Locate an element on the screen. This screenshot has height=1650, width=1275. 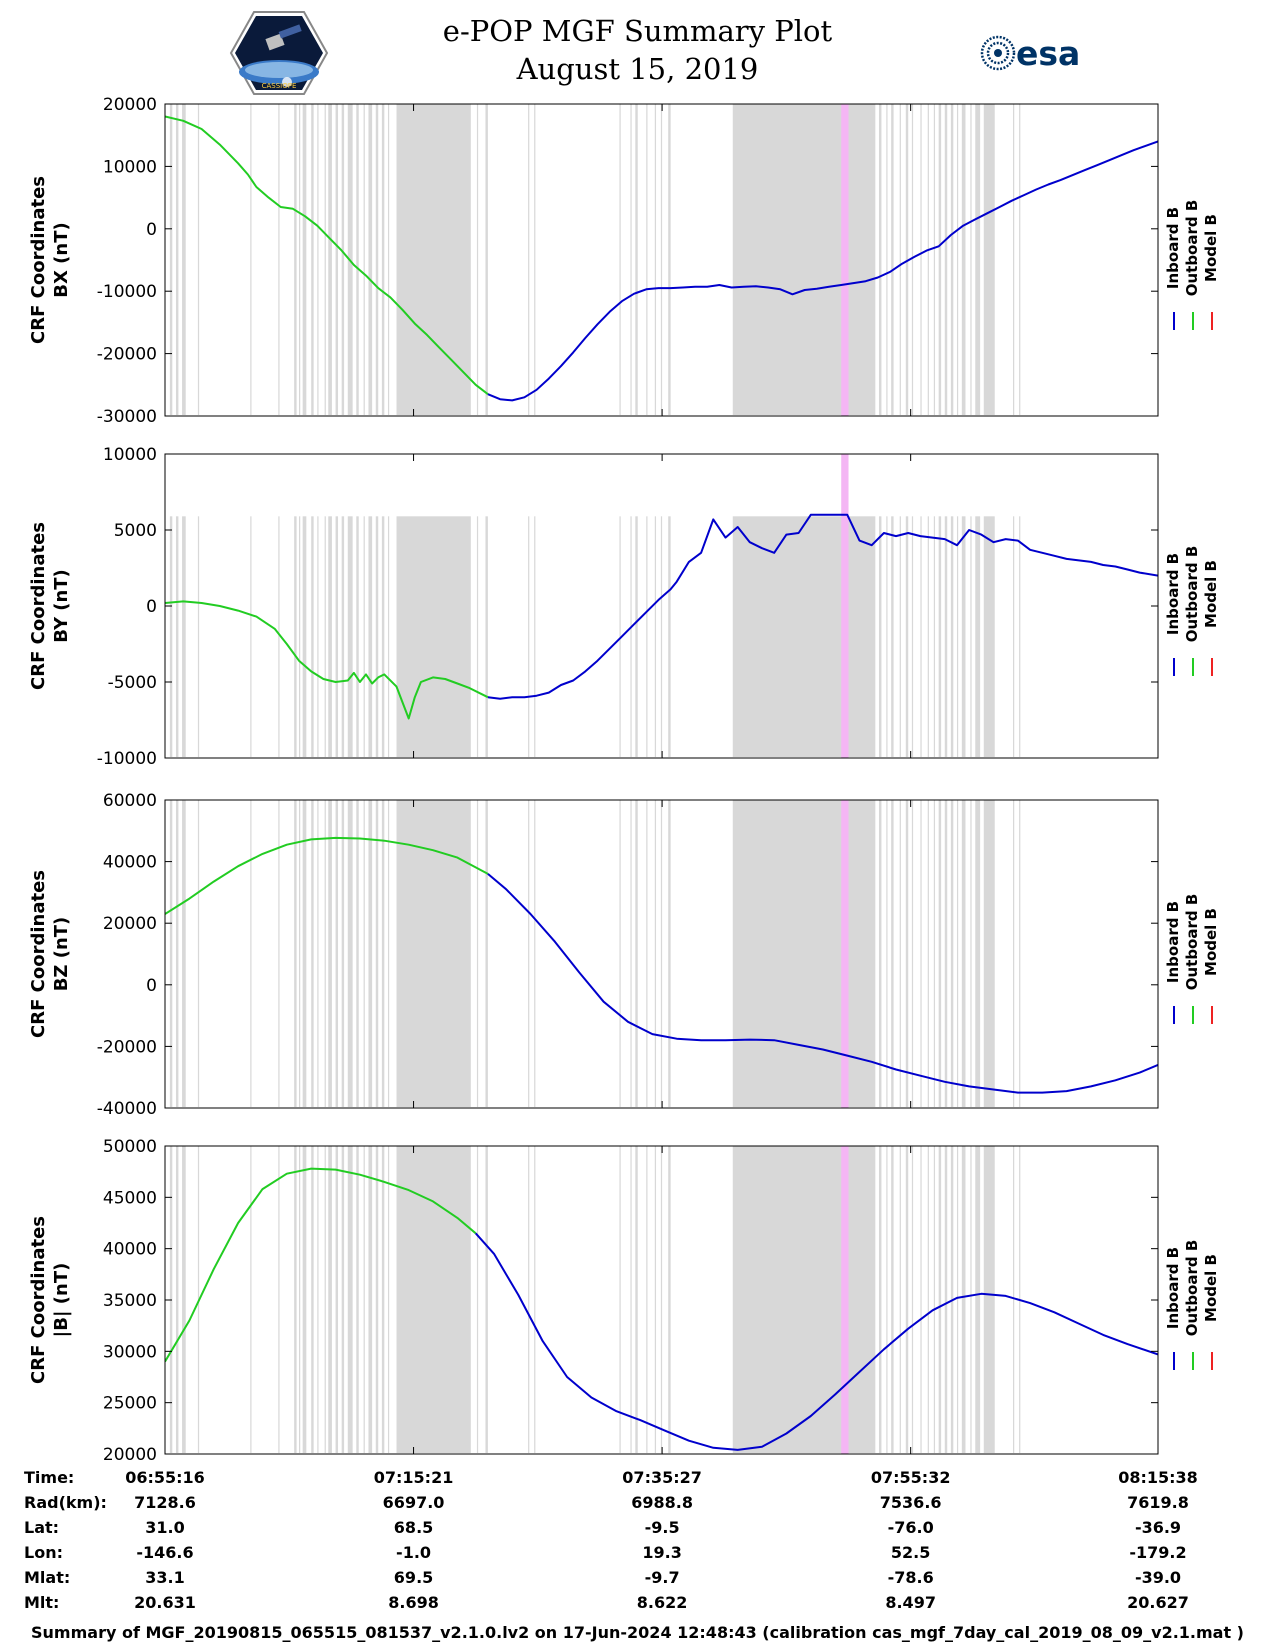
series-line-outboard-b is located at coordinates (327, 255).